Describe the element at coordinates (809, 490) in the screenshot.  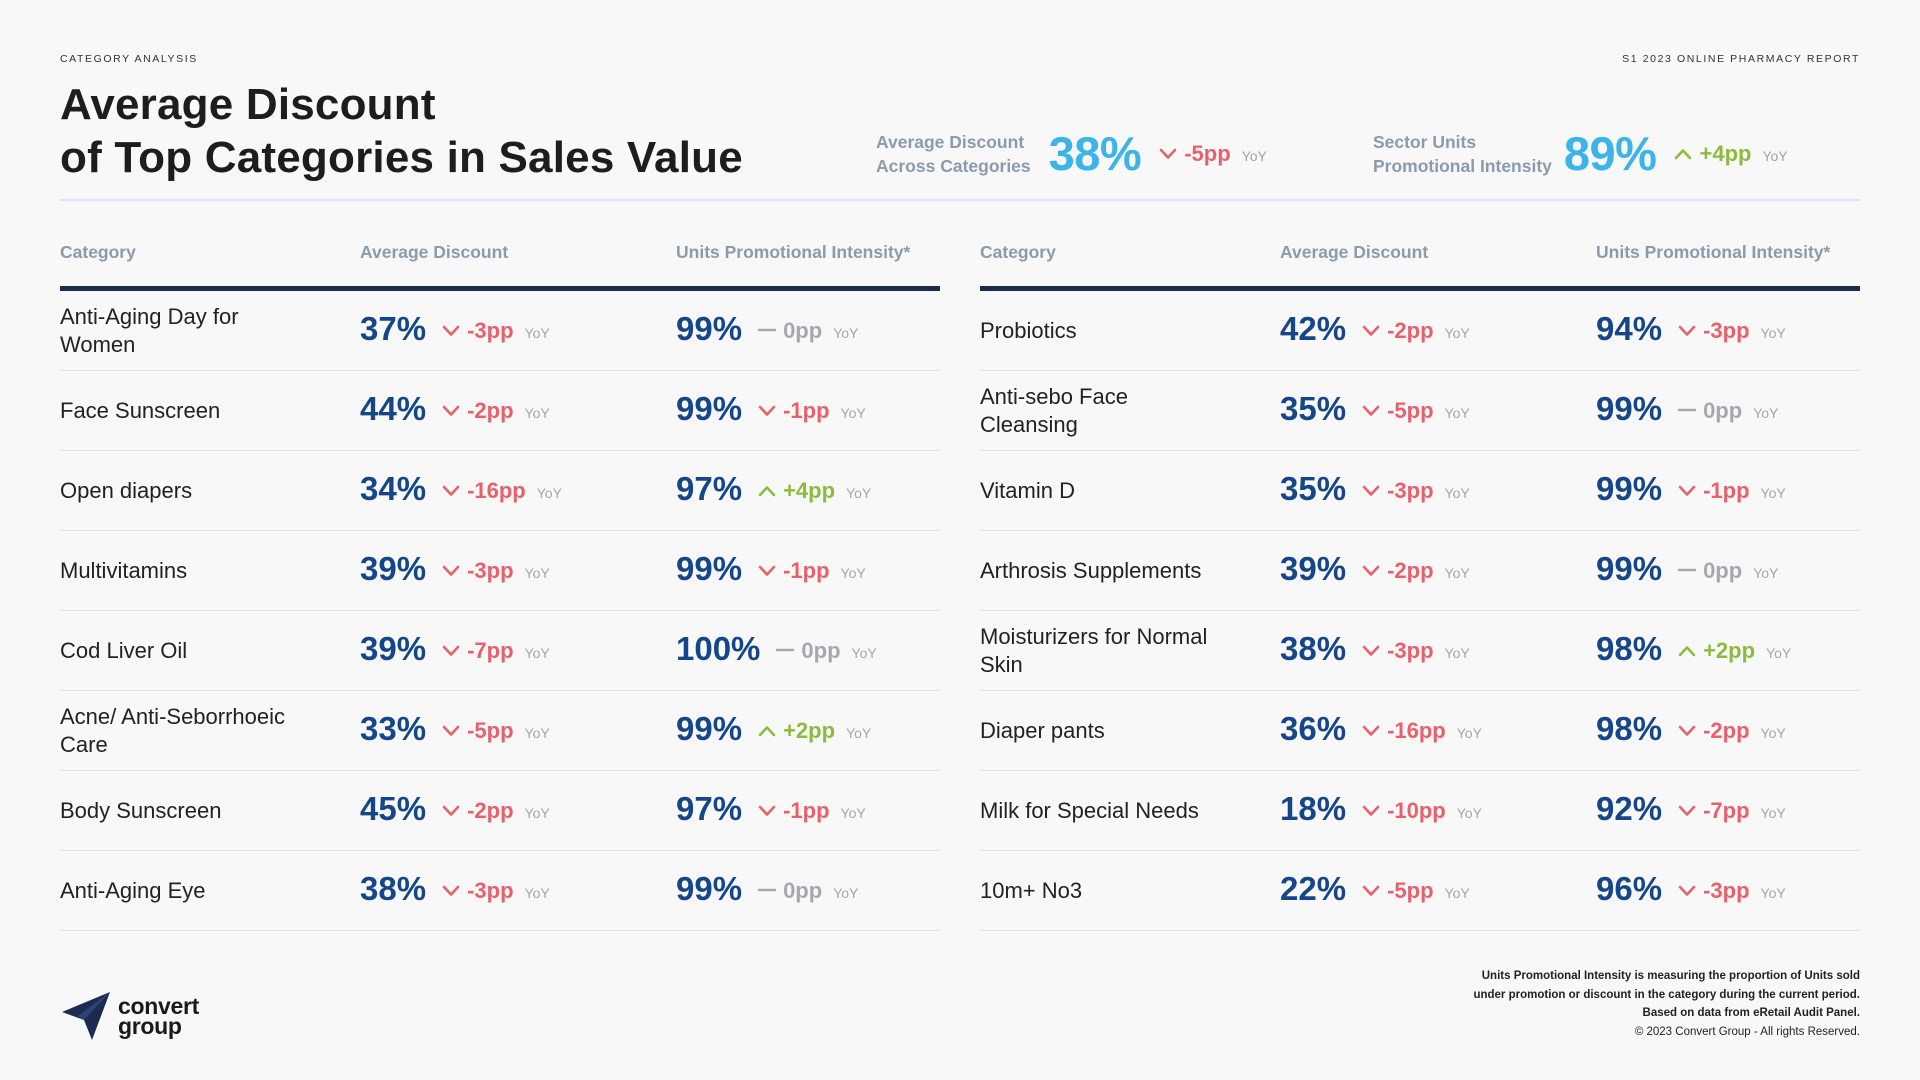
I see `promotional-intensity-change-value: +4pp` at that location.